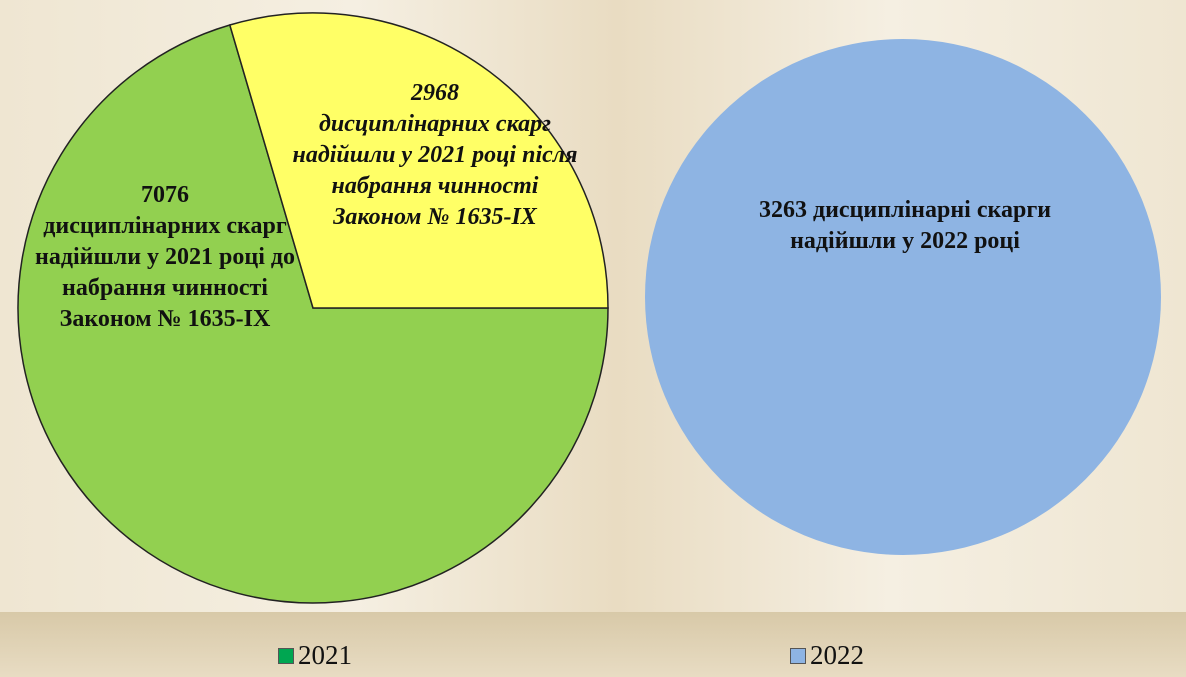 The height and width of the screenshot is (677, 1186). What do you see at coordinates (435, 93) in the screenshot?
I see `slice-value: 2968` at bounding box center [435, 93].